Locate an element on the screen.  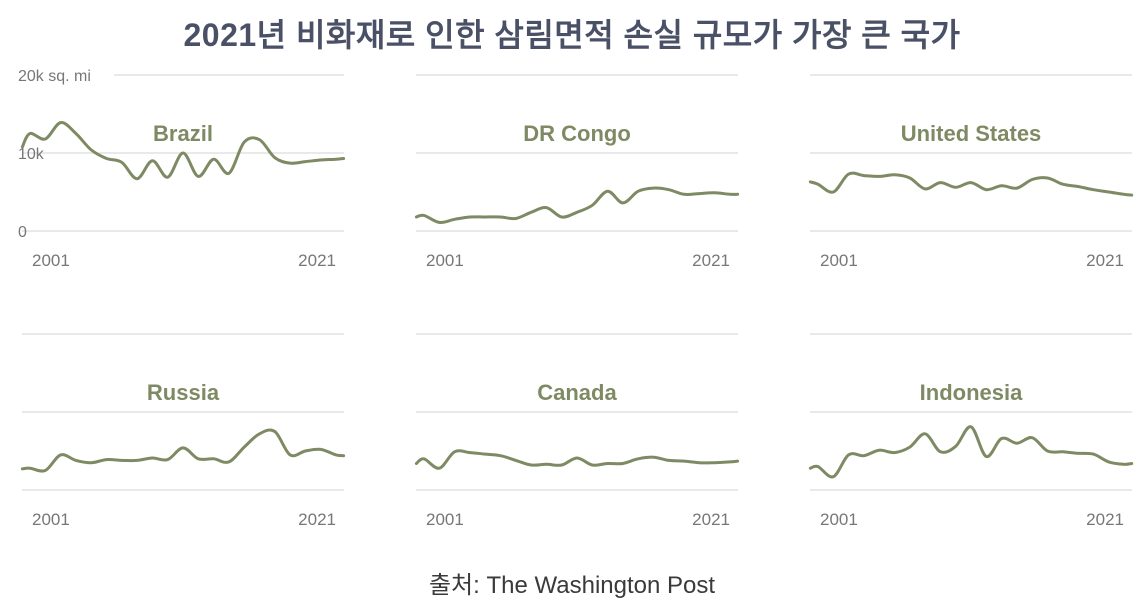
dr-congo-series-line is located at coordinates (577, 205).